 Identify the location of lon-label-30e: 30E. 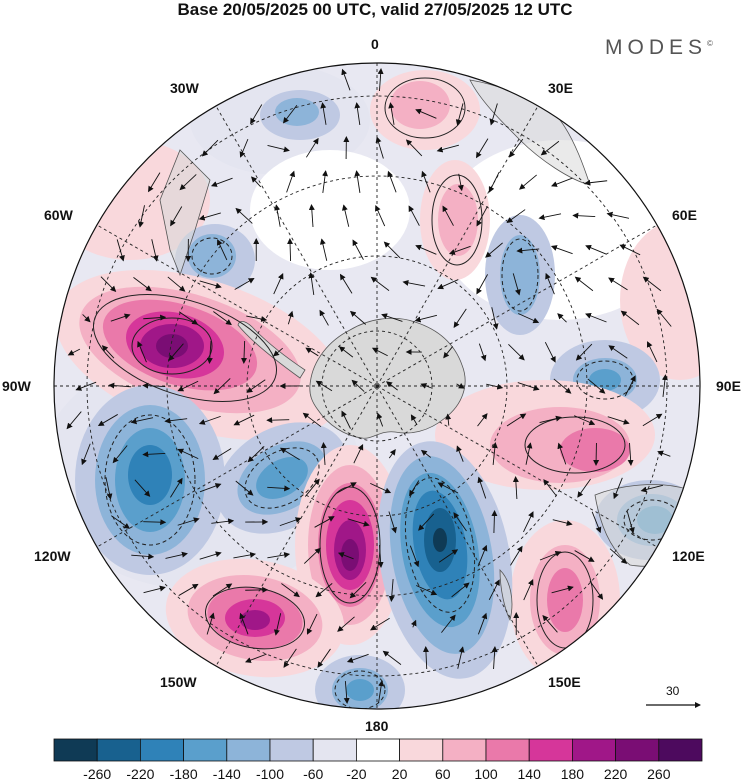
(560, 88).